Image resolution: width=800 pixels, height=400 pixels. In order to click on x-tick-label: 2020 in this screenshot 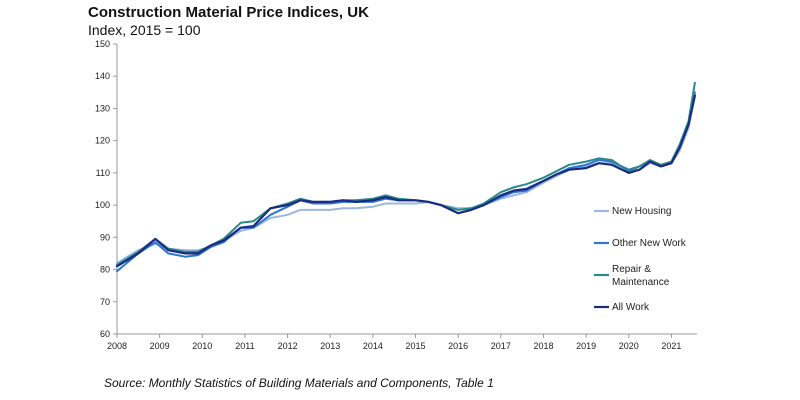, I will do `click(629, 346)`.